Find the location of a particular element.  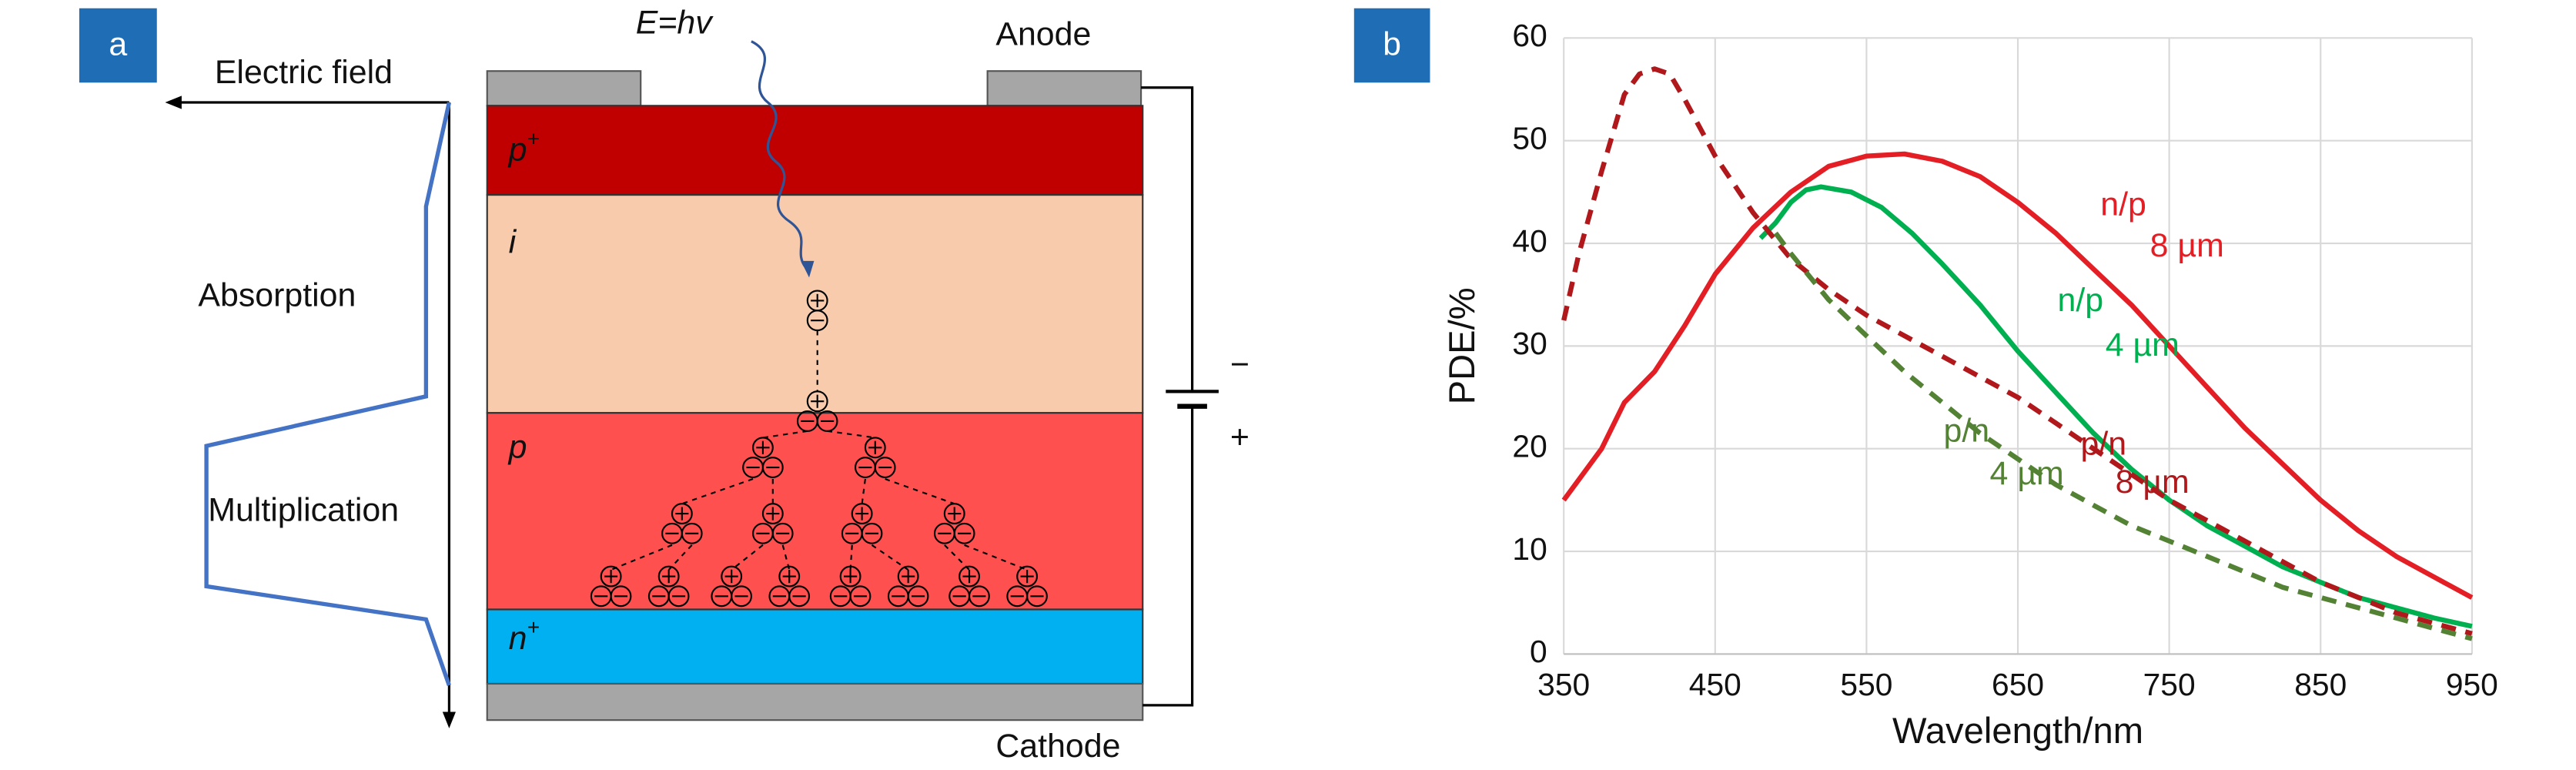

x-tick-label: 950 is located at coordinates (2472, 684).